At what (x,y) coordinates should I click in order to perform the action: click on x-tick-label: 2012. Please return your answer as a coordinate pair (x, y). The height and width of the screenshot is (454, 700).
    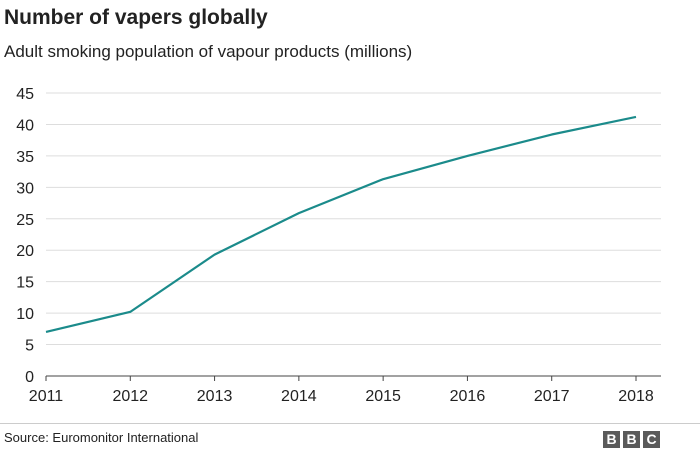
    Looking at the image, I should click on (130, 396).